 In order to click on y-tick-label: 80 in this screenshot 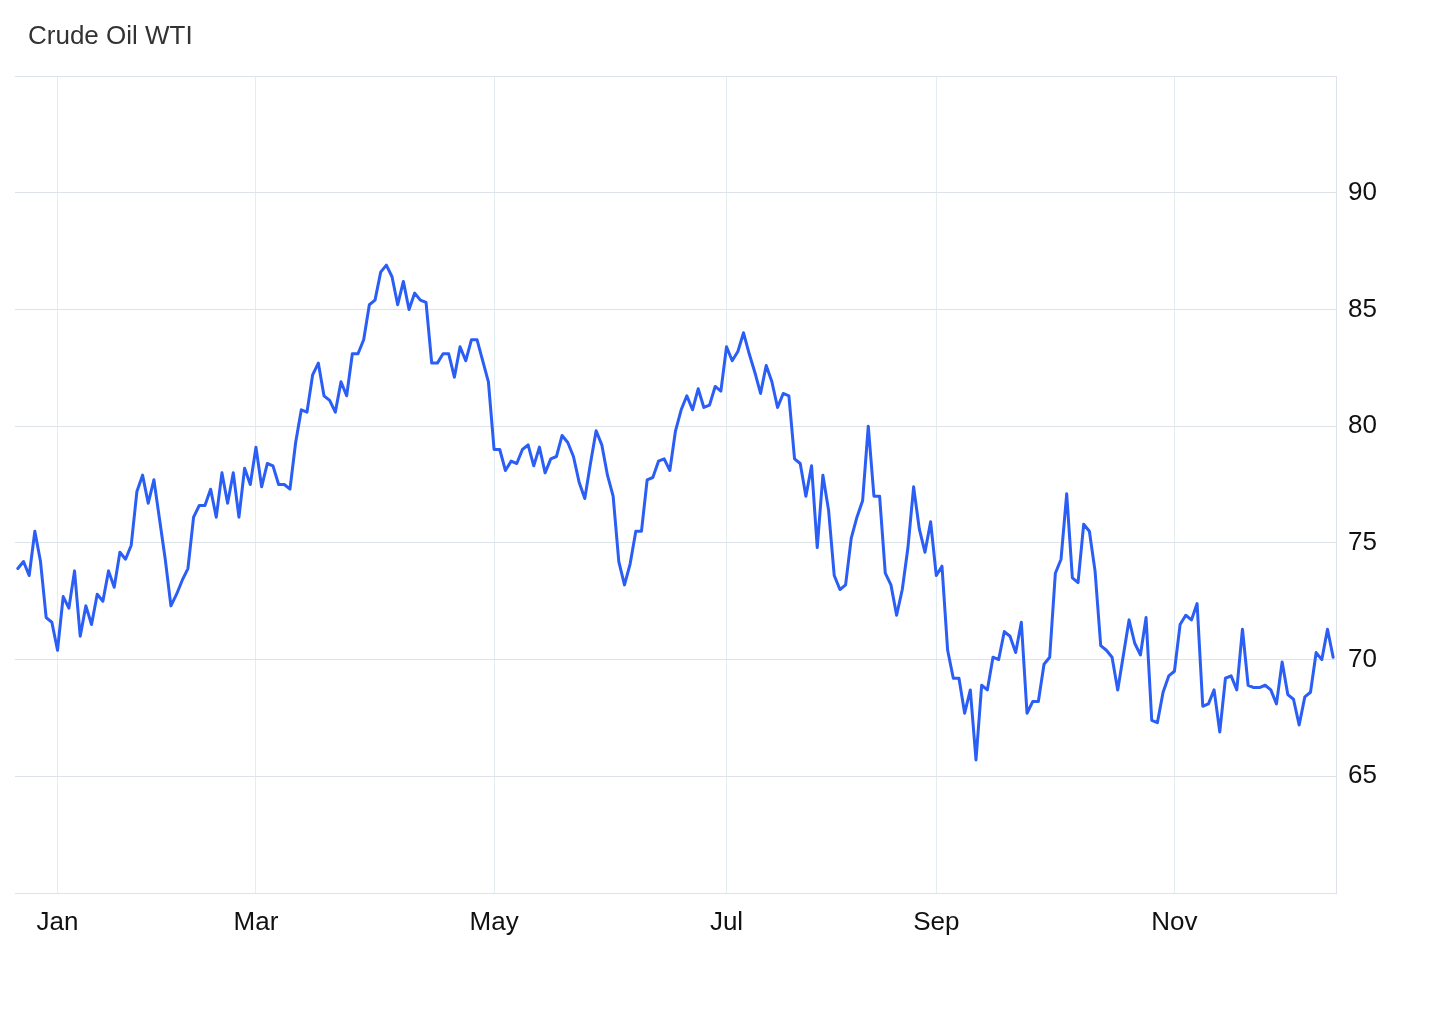, I will do `click(1362, 424)`.